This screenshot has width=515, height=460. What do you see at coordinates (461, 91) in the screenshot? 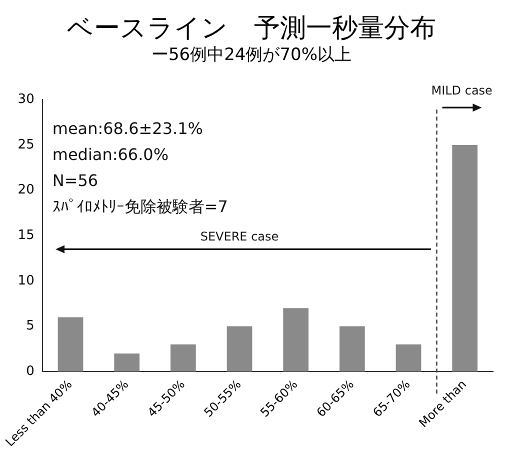
I see `text: MILD case` at bounding box center [461, 91].